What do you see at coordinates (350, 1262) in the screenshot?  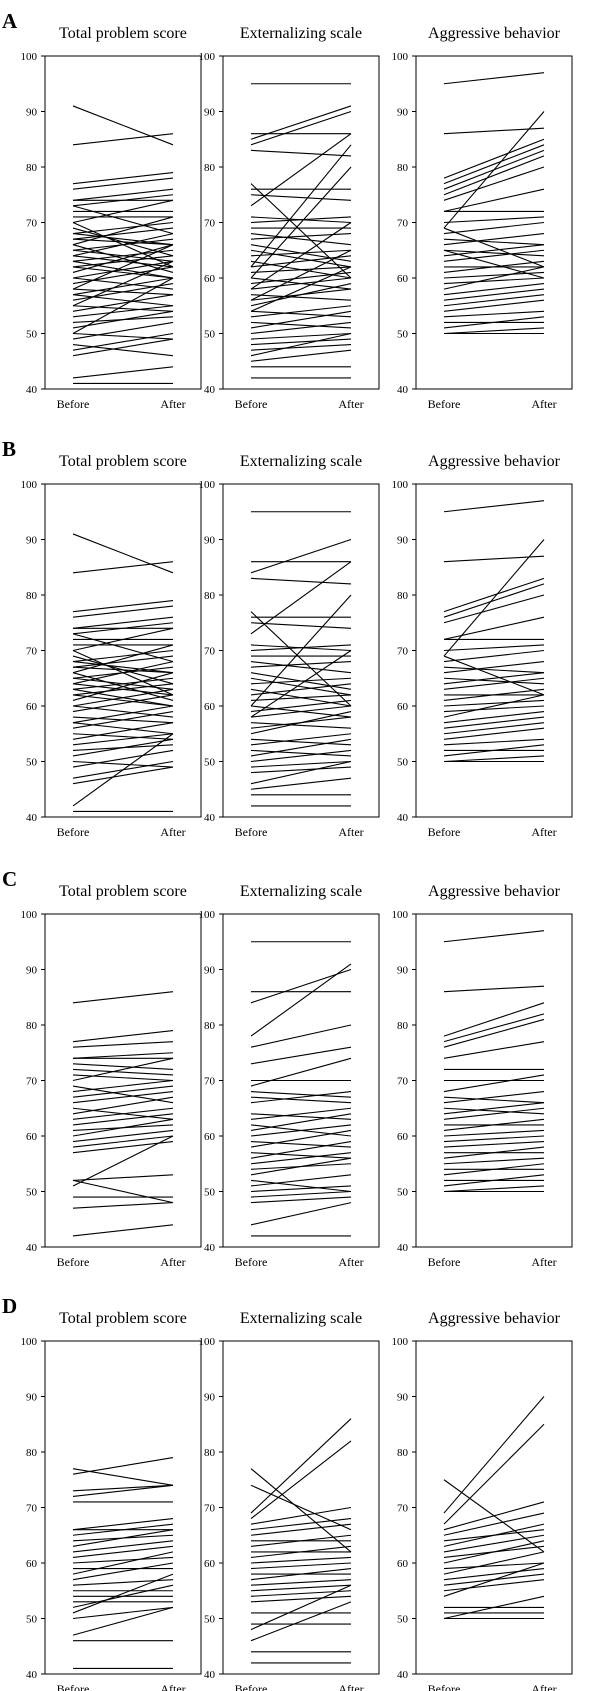 I see `x-label-after: After` at bounding box center [350, 1262].